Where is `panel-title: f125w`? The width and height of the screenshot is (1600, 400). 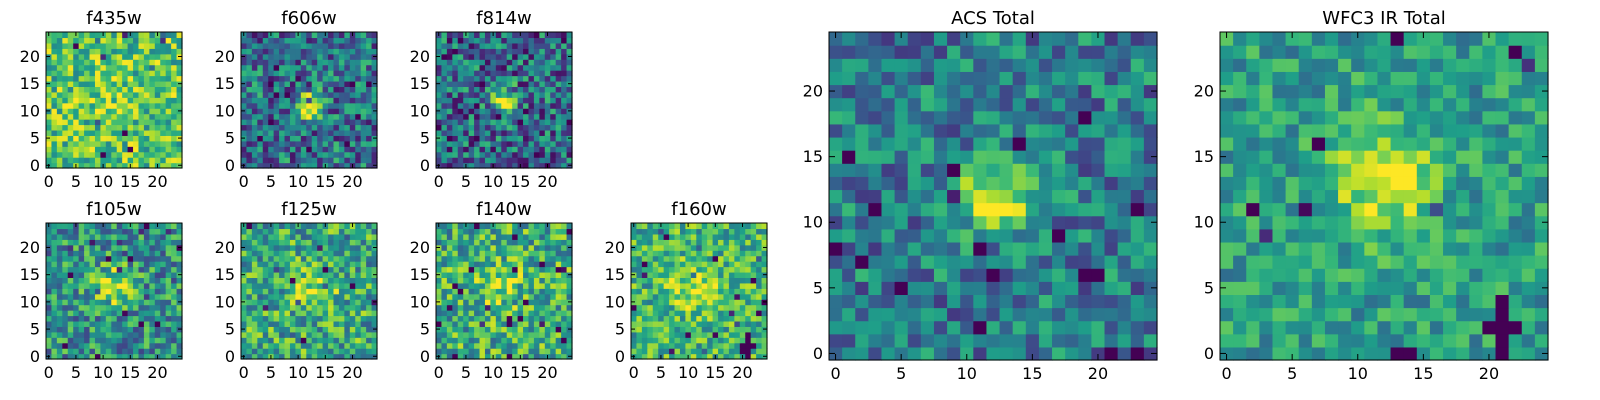 panel-title: f125w is located at coordinates (308, 209).